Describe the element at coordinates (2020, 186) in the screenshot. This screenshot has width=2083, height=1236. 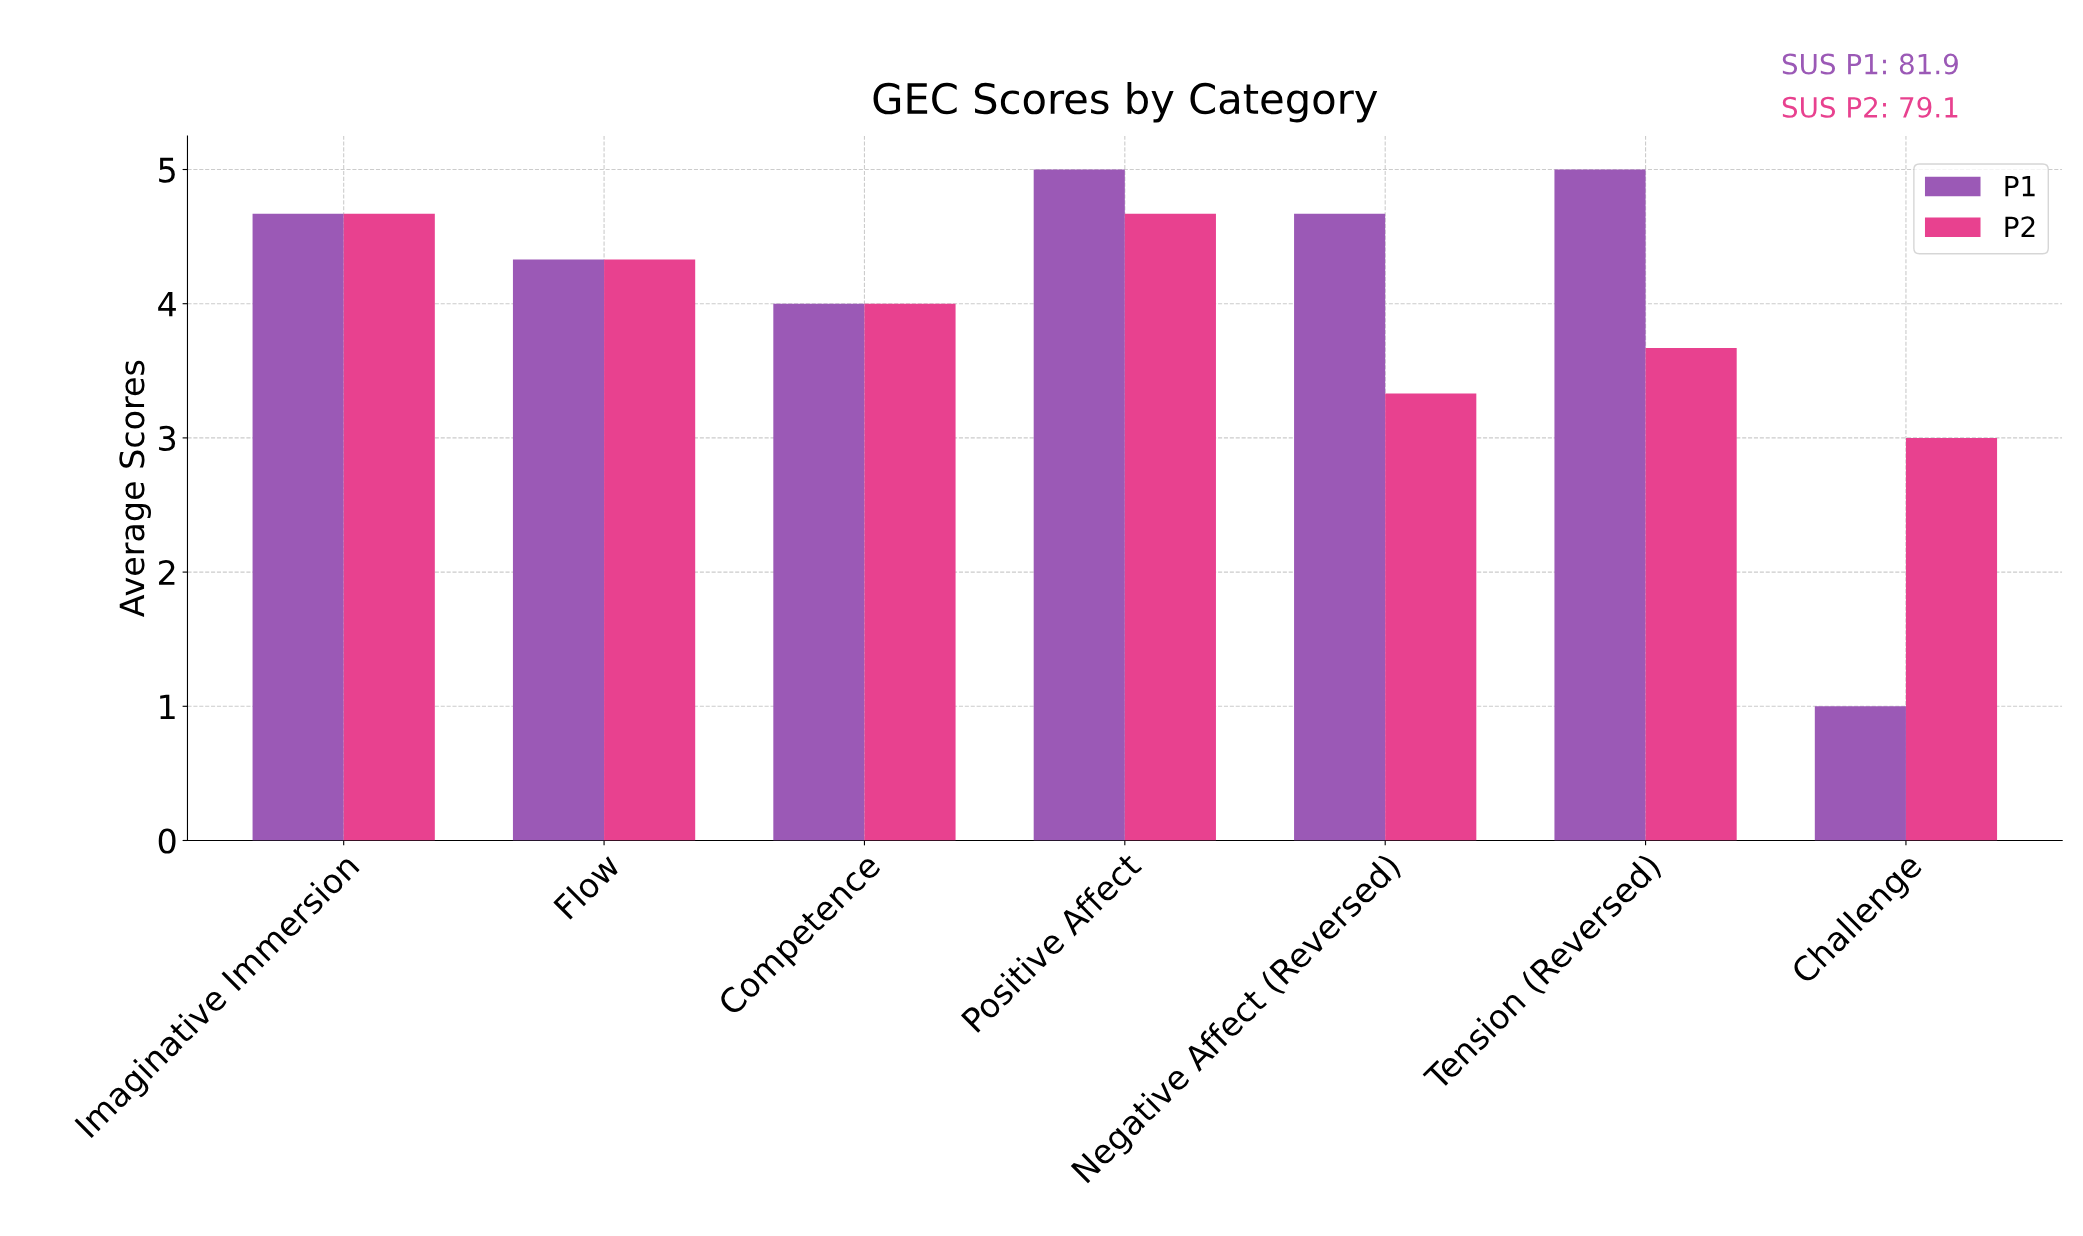
I see `legend-label: P1` at that location.